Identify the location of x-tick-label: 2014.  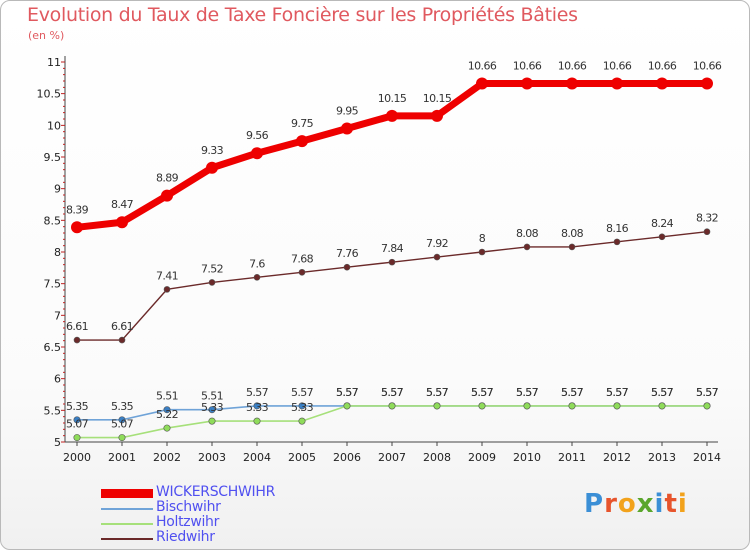
(707, 457).